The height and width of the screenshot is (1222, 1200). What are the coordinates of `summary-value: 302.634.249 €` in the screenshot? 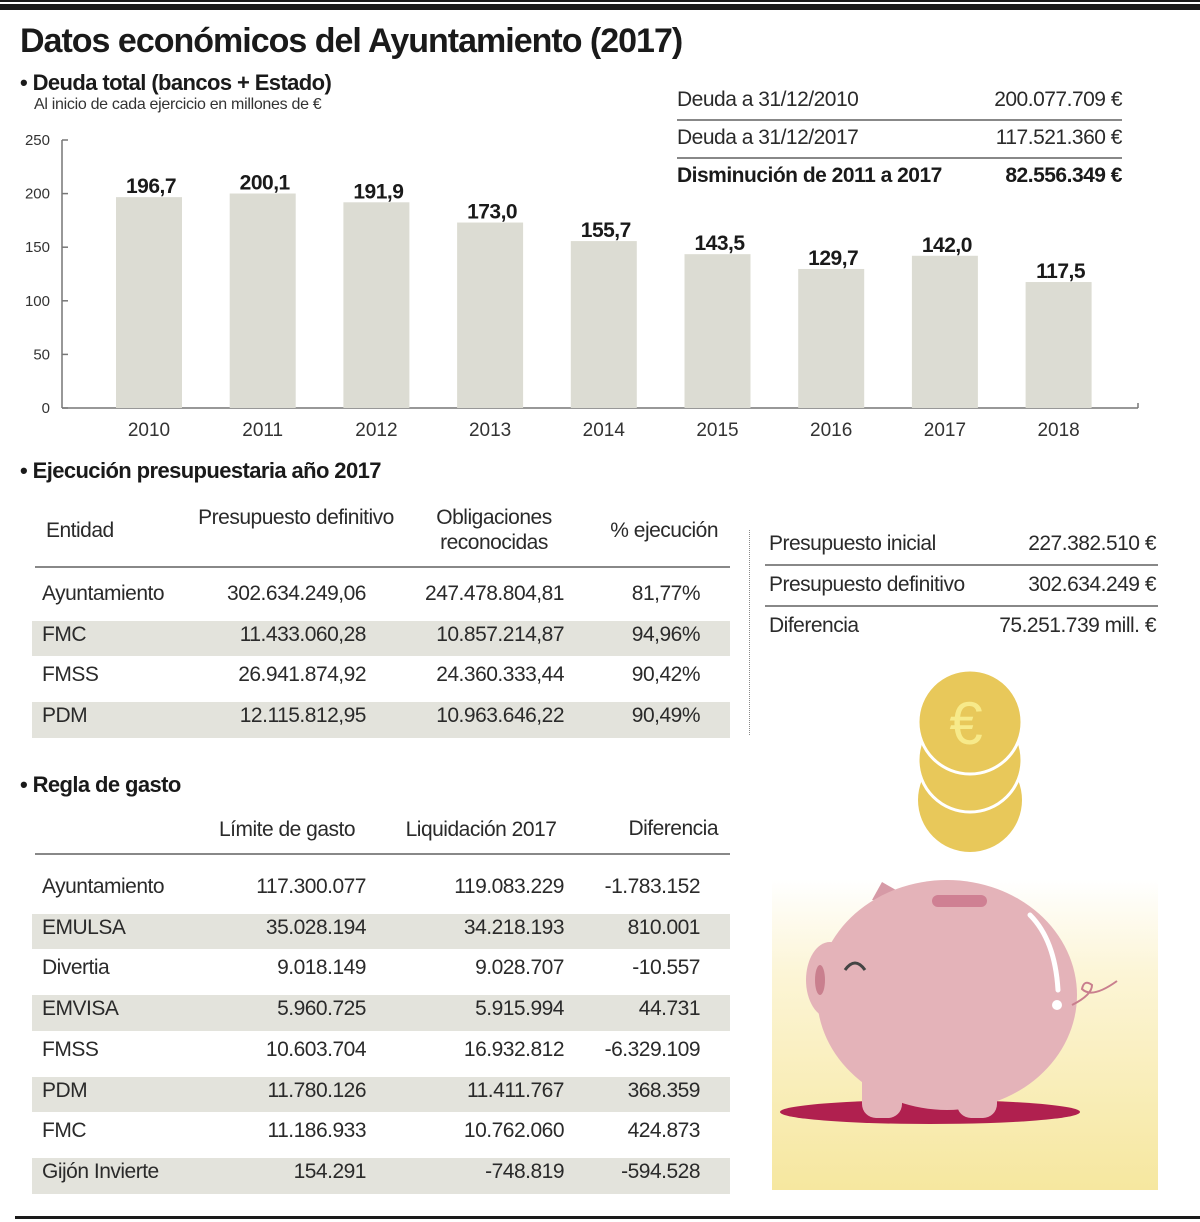 It's located at (1092, 584).